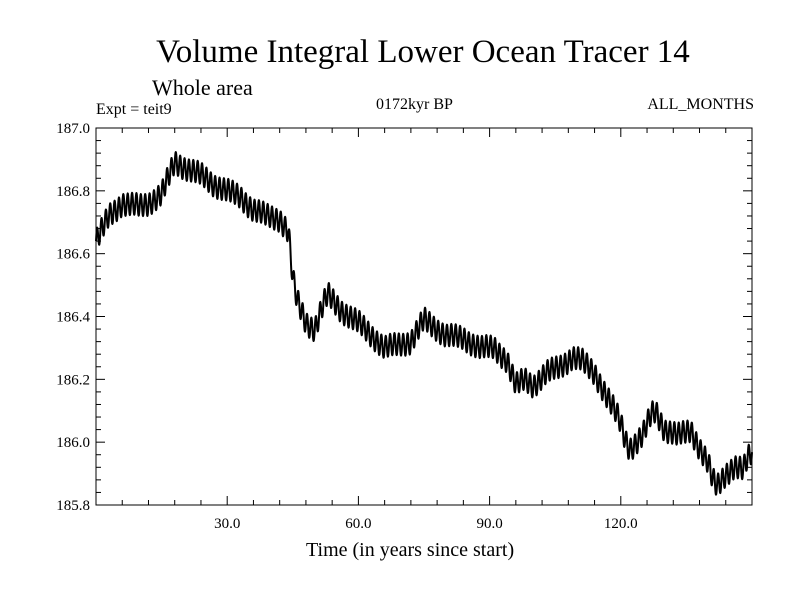 The height and width of the screenshot is (600, 800). I want to click on y-tick-label: 186.6, so click(73, 255).